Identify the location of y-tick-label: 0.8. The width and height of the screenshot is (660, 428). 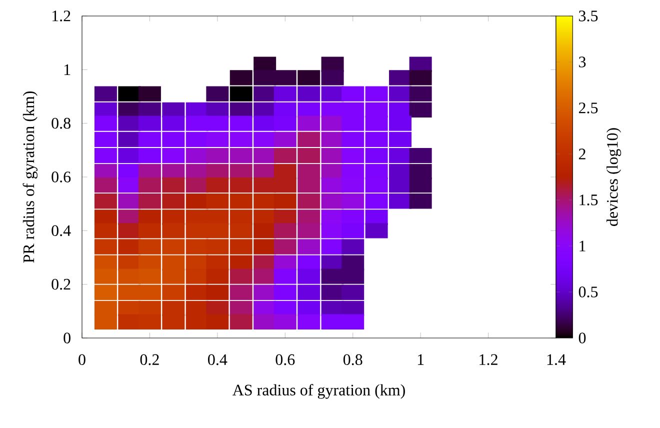
(61, 123).